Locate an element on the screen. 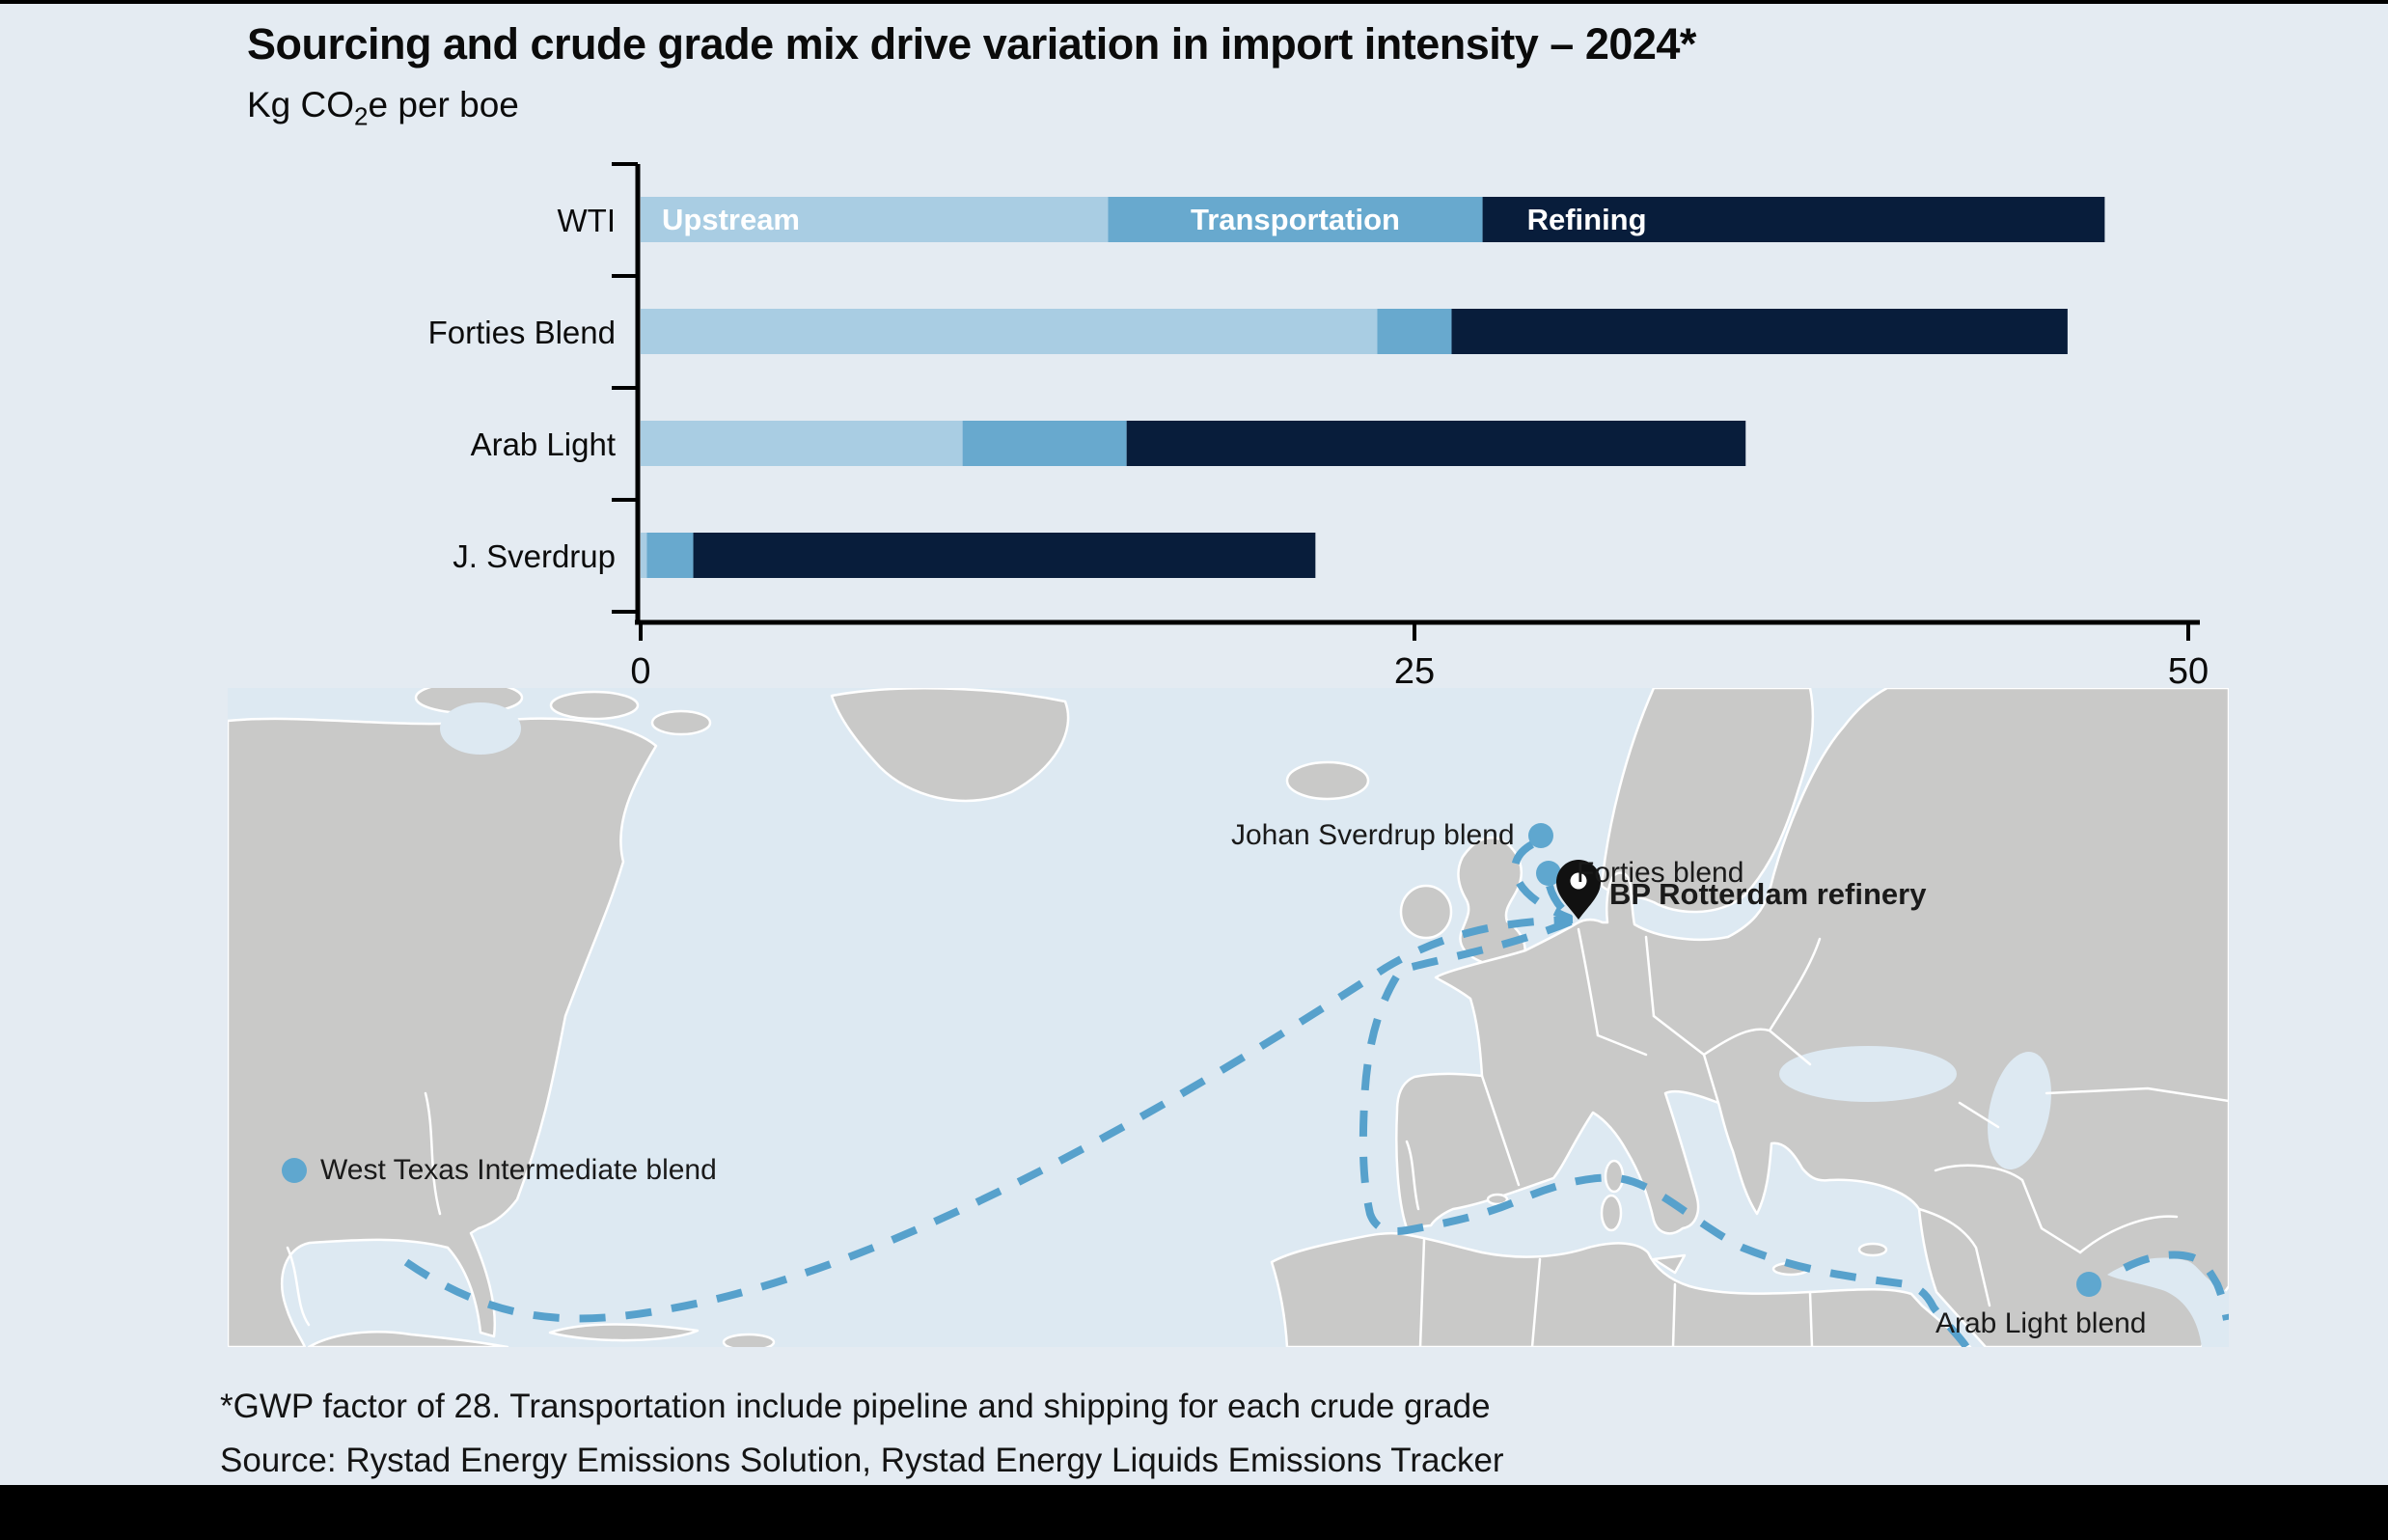 The width and height of the screenshot is (2388, 1540). units-text-post: e per boe is located at coordinates (443, 104).